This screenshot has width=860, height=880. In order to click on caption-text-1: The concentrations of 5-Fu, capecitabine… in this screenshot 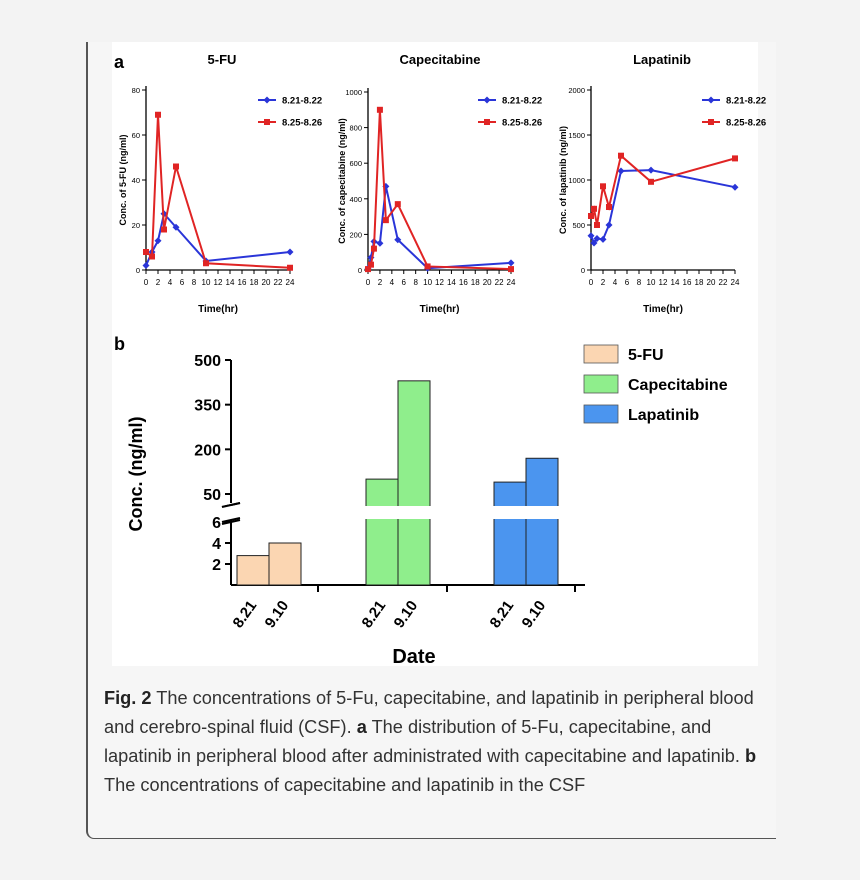, I will do `click(429, 712)`.